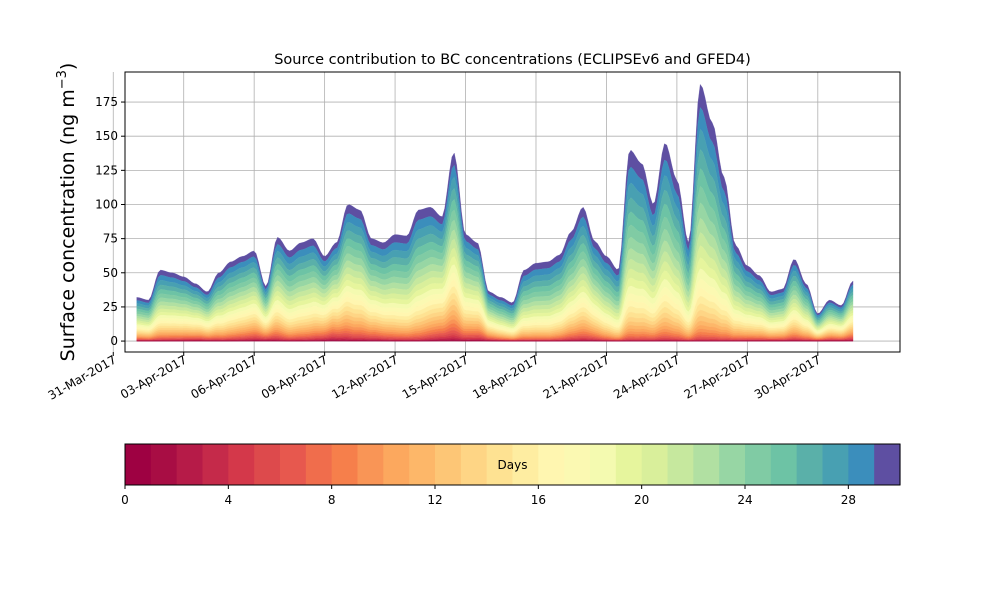  What do you see at coordinates (223, 376) in the screenshot?
I see `x-tick-label: 06-Apr-2017` at bounding box center [223, 376].